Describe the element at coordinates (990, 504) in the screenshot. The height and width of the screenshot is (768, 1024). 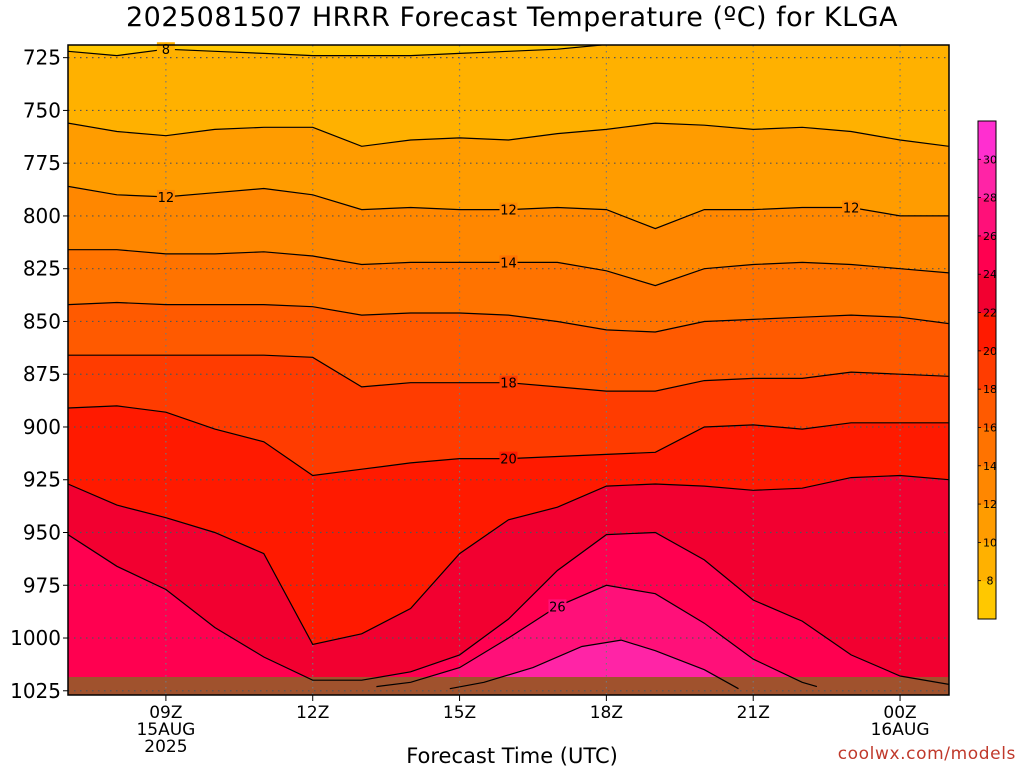
I see `colorbar-label-12: 12` at that location.